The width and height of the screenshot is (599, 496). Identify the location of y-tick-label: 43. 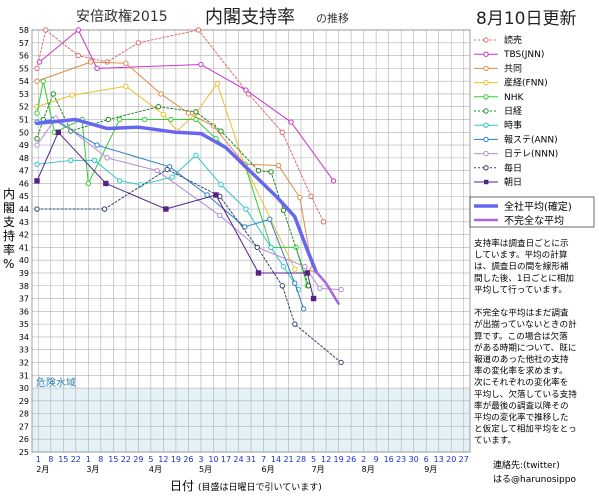
(24, 222).